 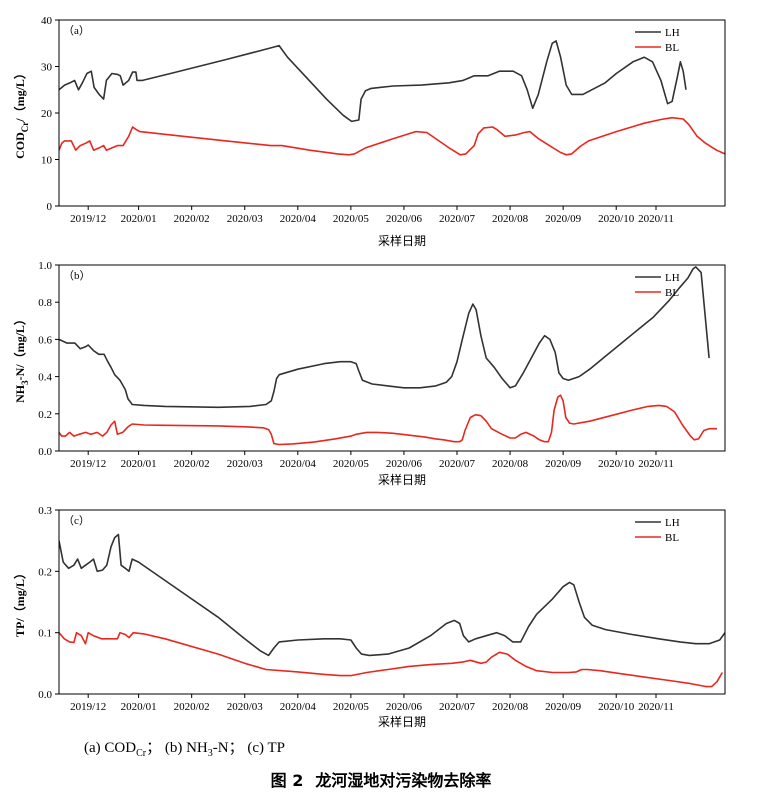 I want to click on y-axis-title: CODCr/（mg/L）, so click(x=21, y=113).